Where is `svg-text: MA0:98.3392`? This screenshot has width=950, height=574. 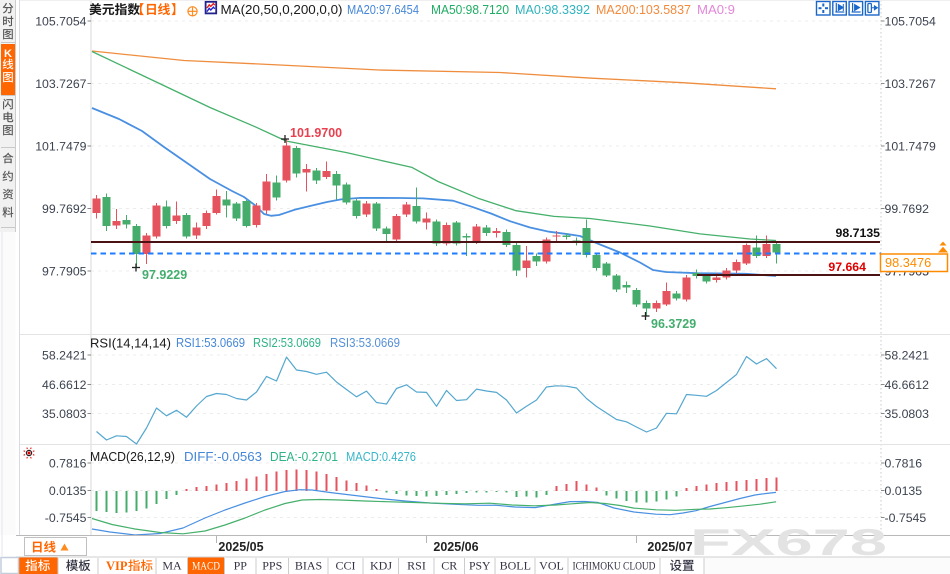
svg-text: MA0:98.3392 is located at coordinates (552, 9).